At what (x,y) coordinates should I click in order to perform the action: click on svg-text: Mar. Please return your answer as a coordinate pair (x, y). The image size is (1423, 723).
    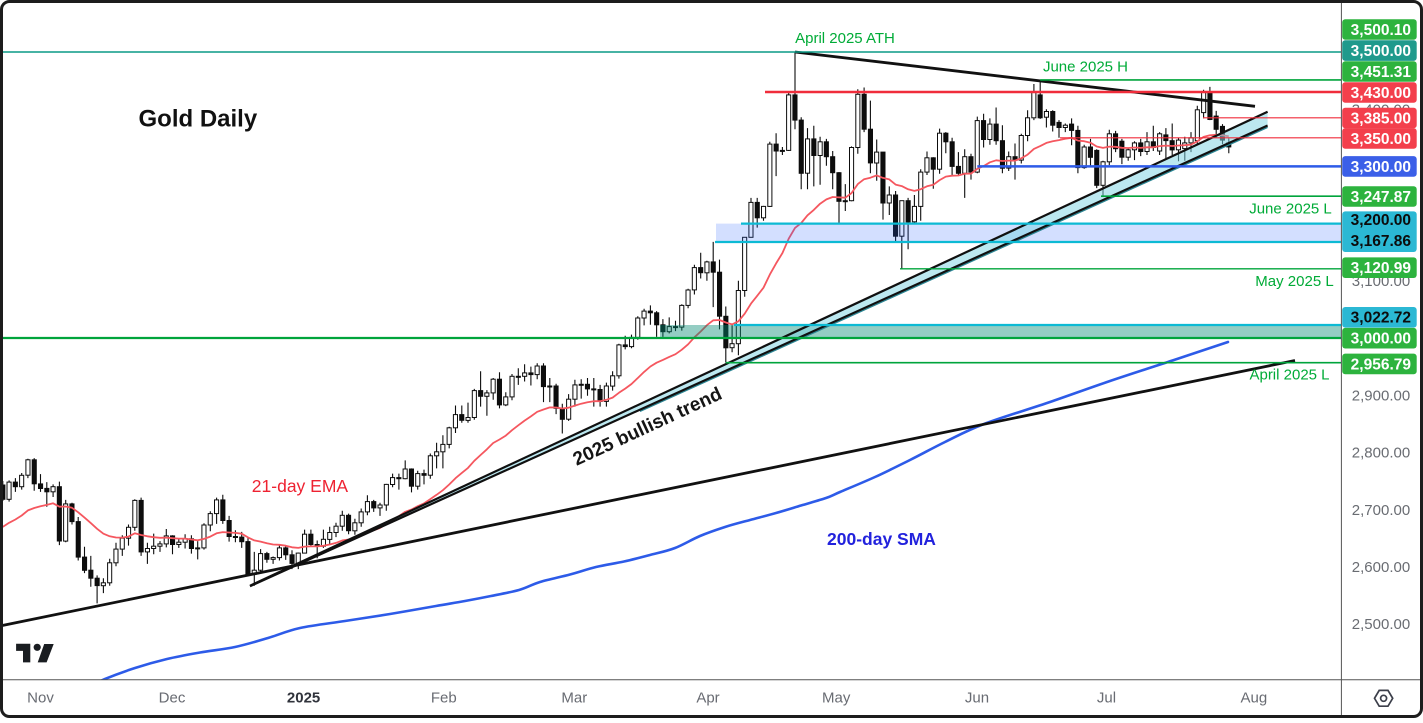
    Looking at the image, I should click on (574, 698).